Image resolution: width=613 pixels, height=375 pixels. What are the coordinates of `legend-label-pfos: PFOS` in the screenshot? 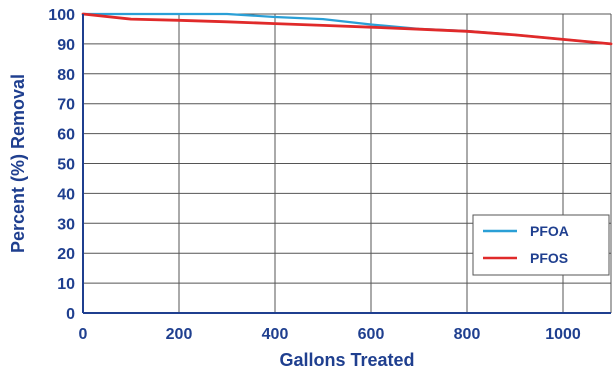 It's located at (549, 258).